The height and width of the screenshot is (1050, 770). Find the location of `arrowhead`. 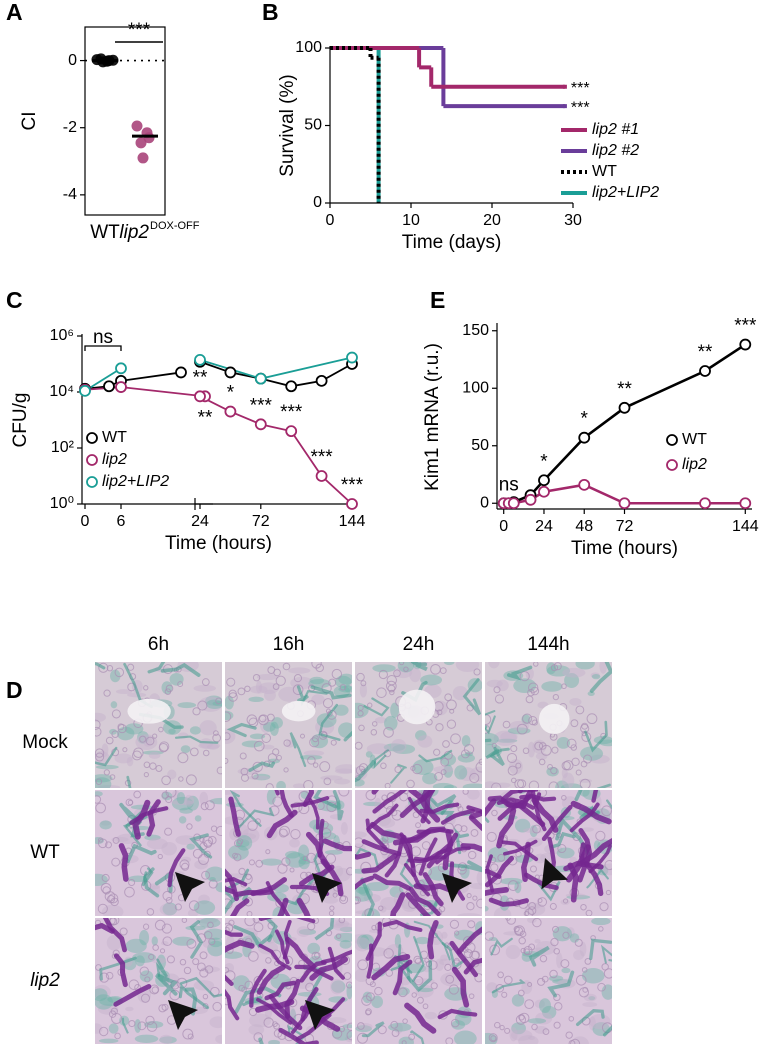

arrowhead is located at coordinates (457, 888).